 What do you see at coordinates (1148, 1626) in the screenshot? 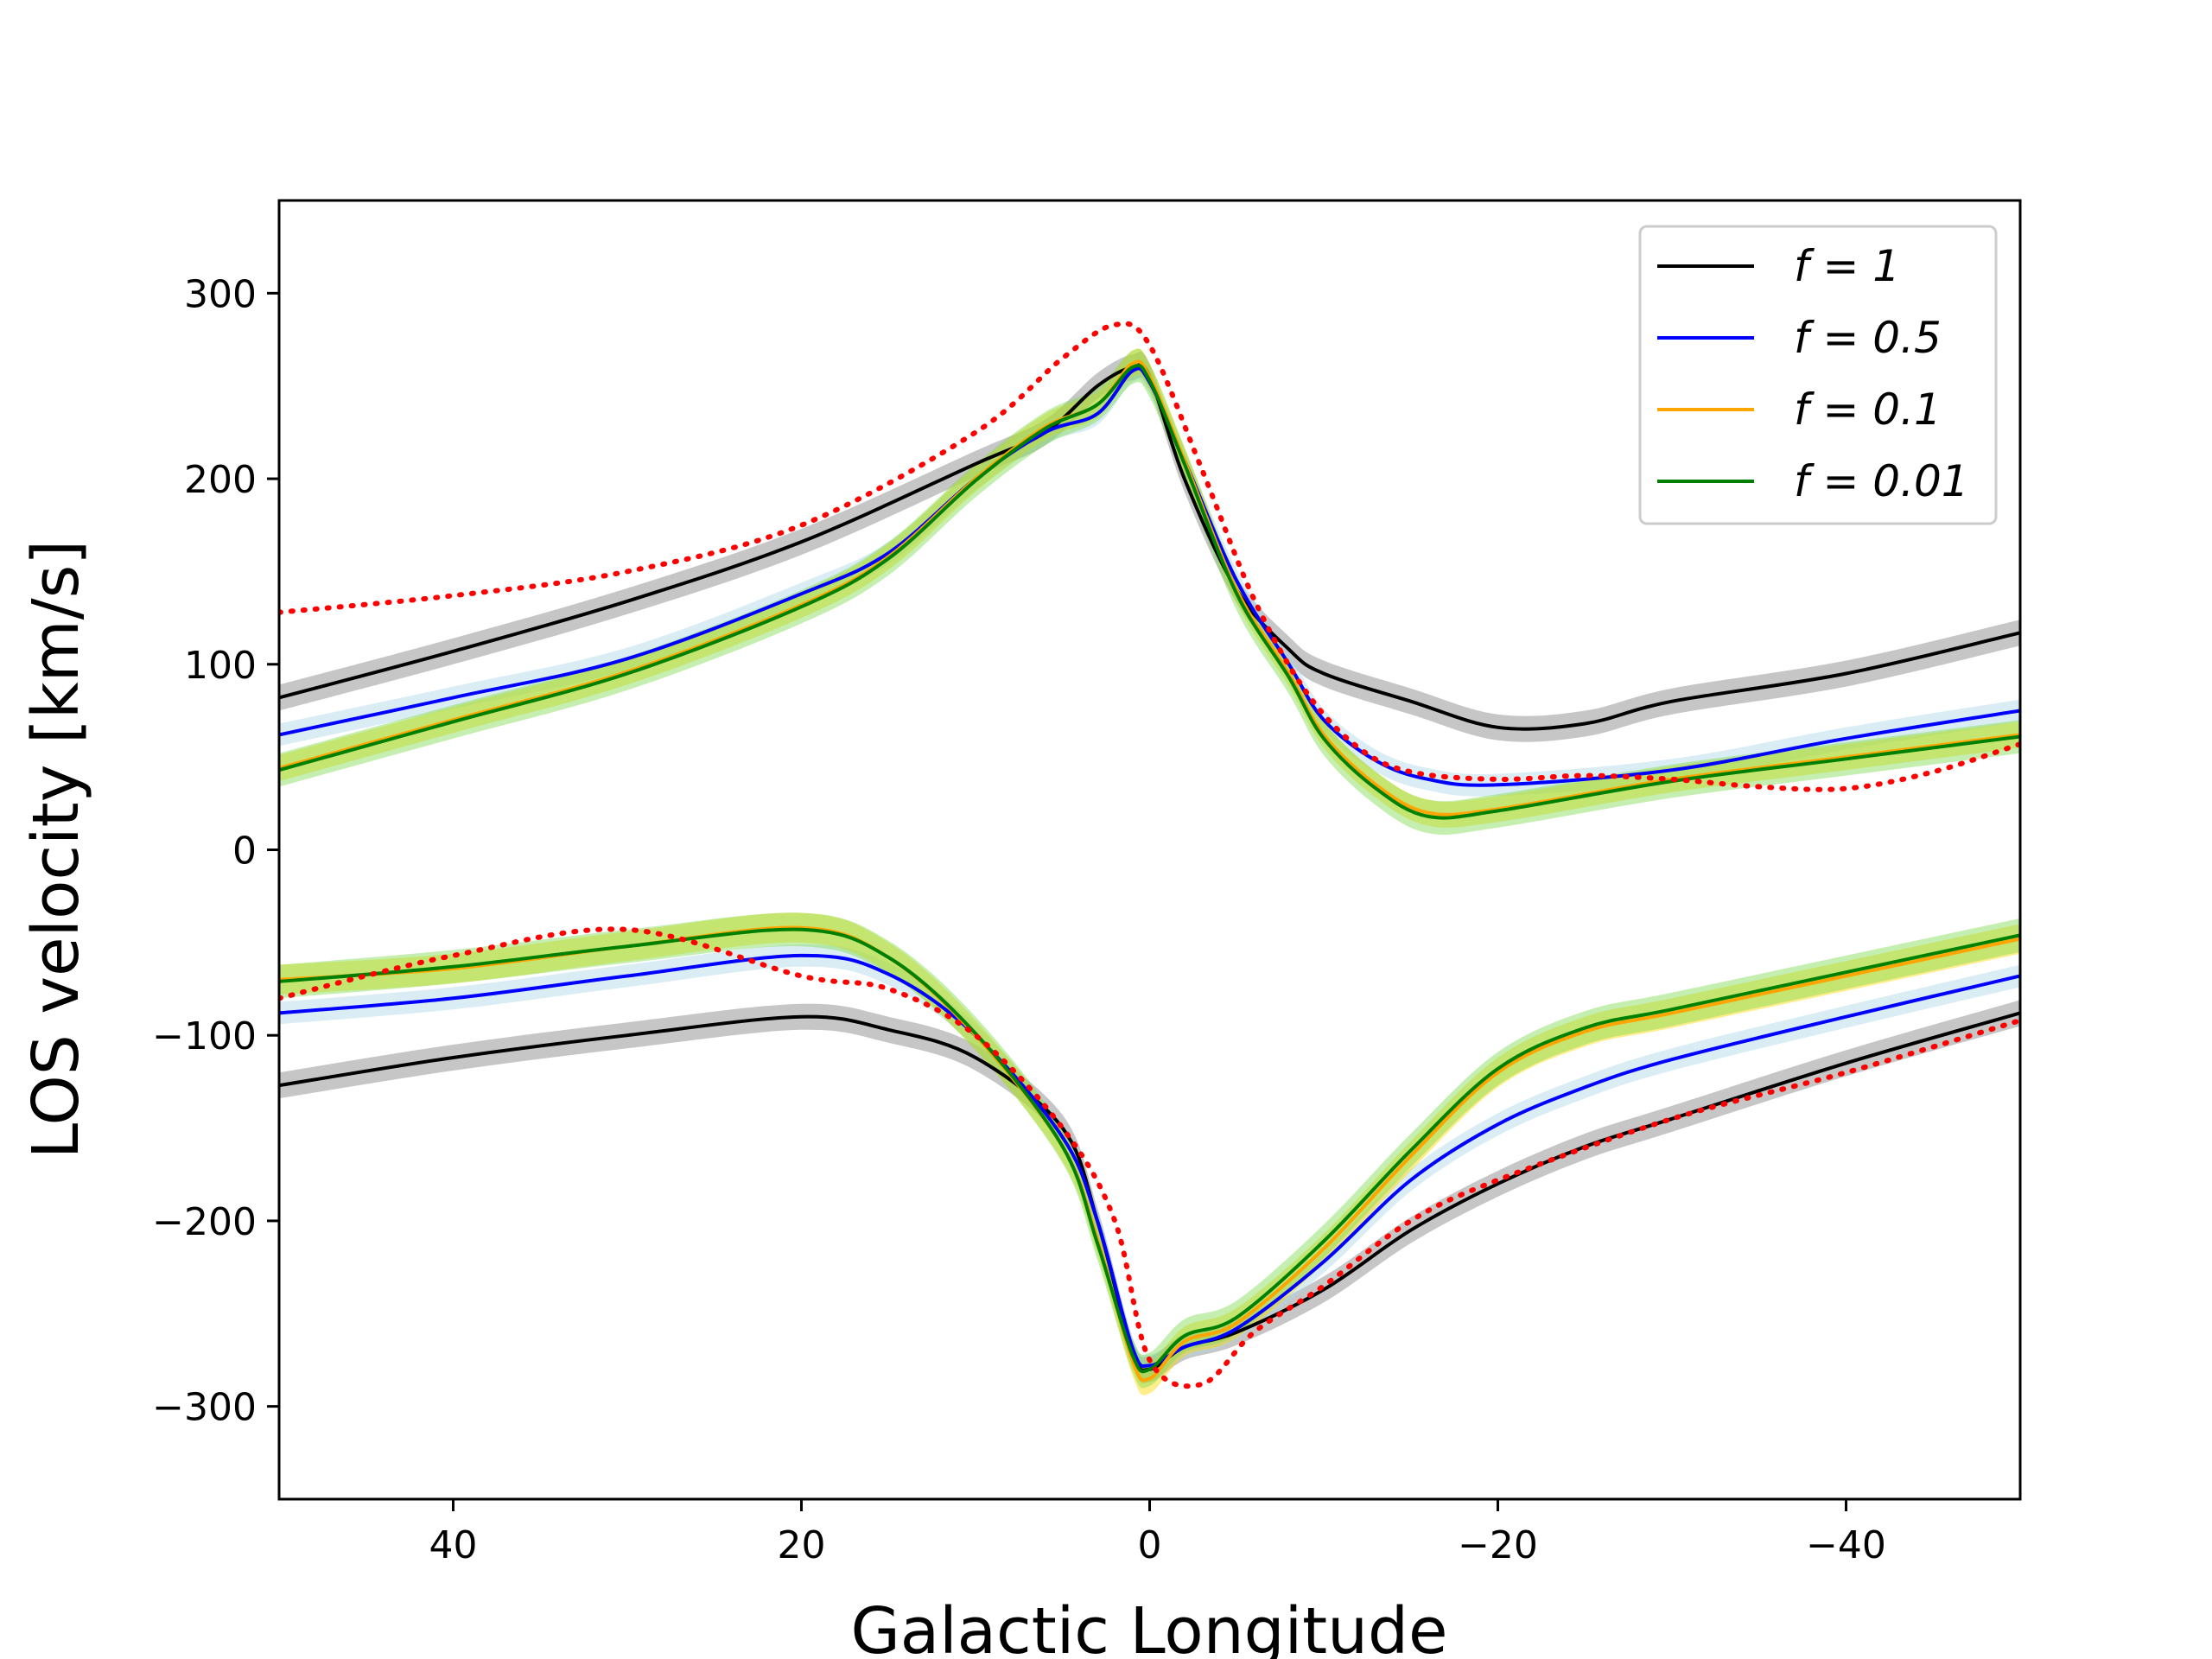
I see `x-axis-label: Galactic Longitude` at bounding box center [1148, 1626].